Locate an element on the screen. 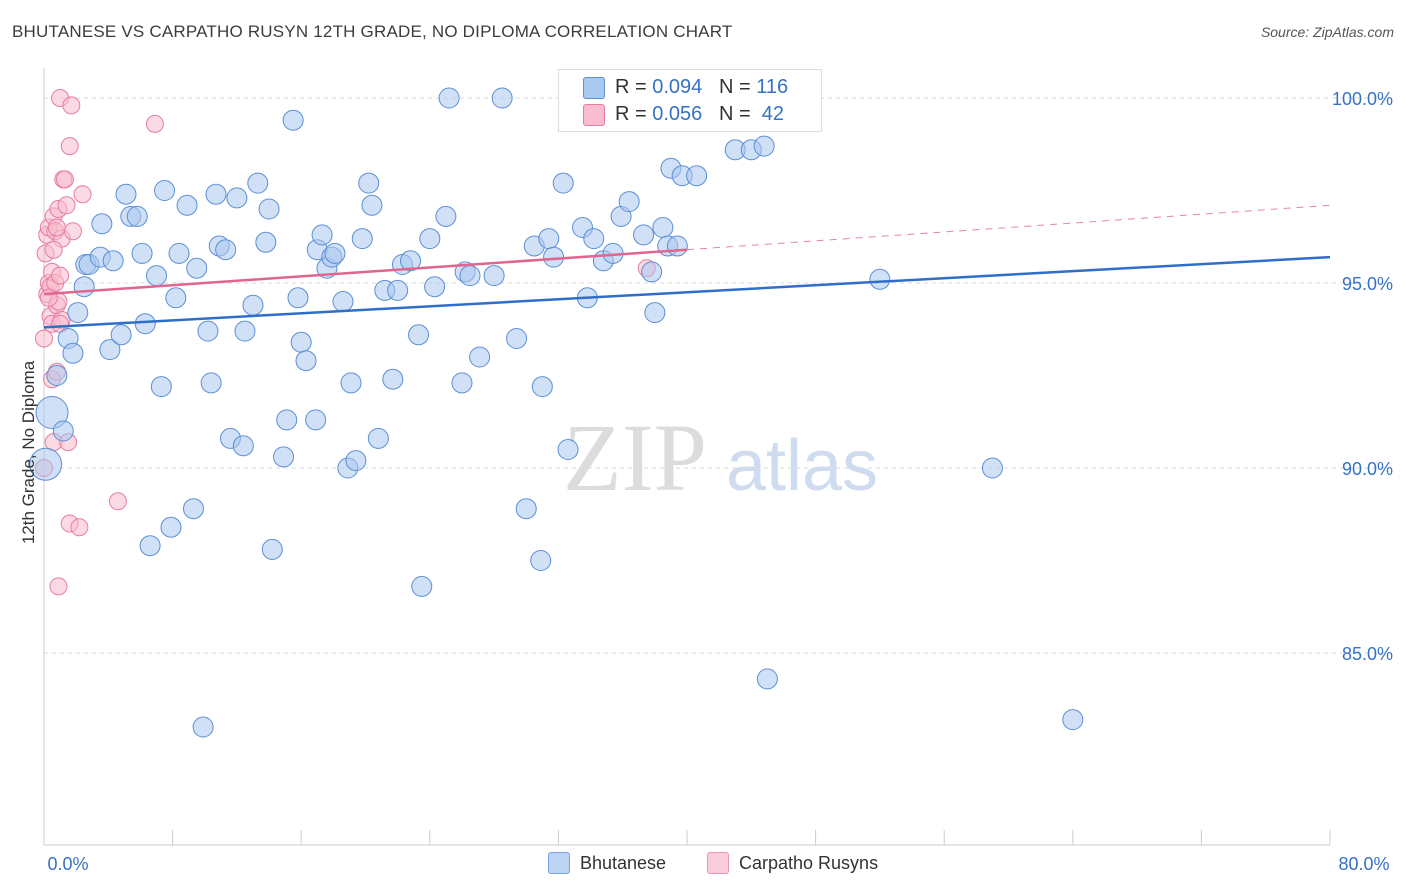 The image size is (1406, 892). bhutanese-trend-line is located at coordinates (687, 292).